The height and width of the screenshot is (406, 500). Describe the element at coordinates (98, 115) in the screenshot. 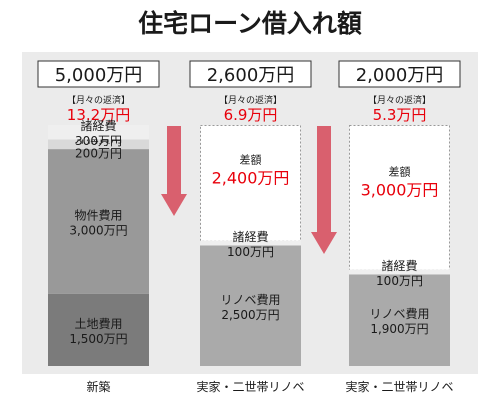

I see `monthly-value: 13.2万円` at that location.